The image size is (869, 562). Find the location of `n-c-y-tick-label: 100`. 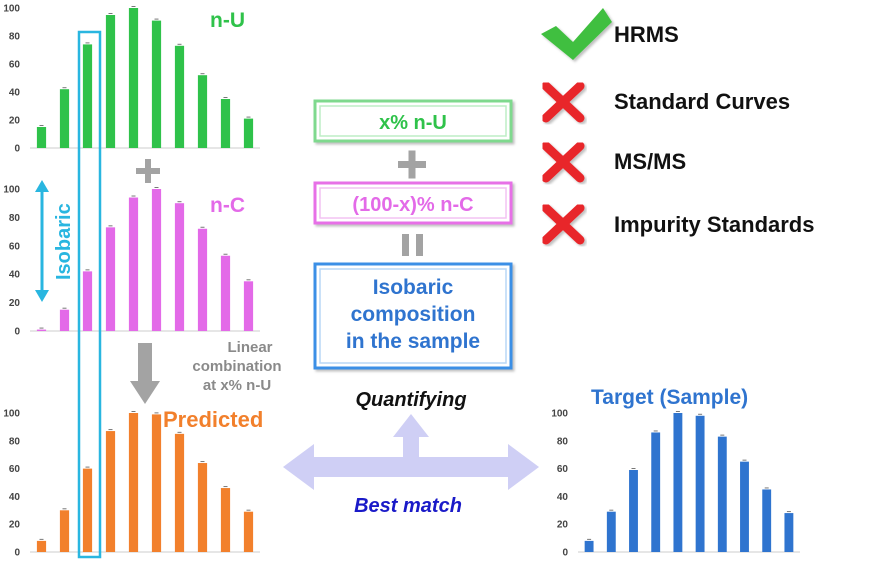

n-c-y-tick-label: 100 is located at coordinates (11, 190).